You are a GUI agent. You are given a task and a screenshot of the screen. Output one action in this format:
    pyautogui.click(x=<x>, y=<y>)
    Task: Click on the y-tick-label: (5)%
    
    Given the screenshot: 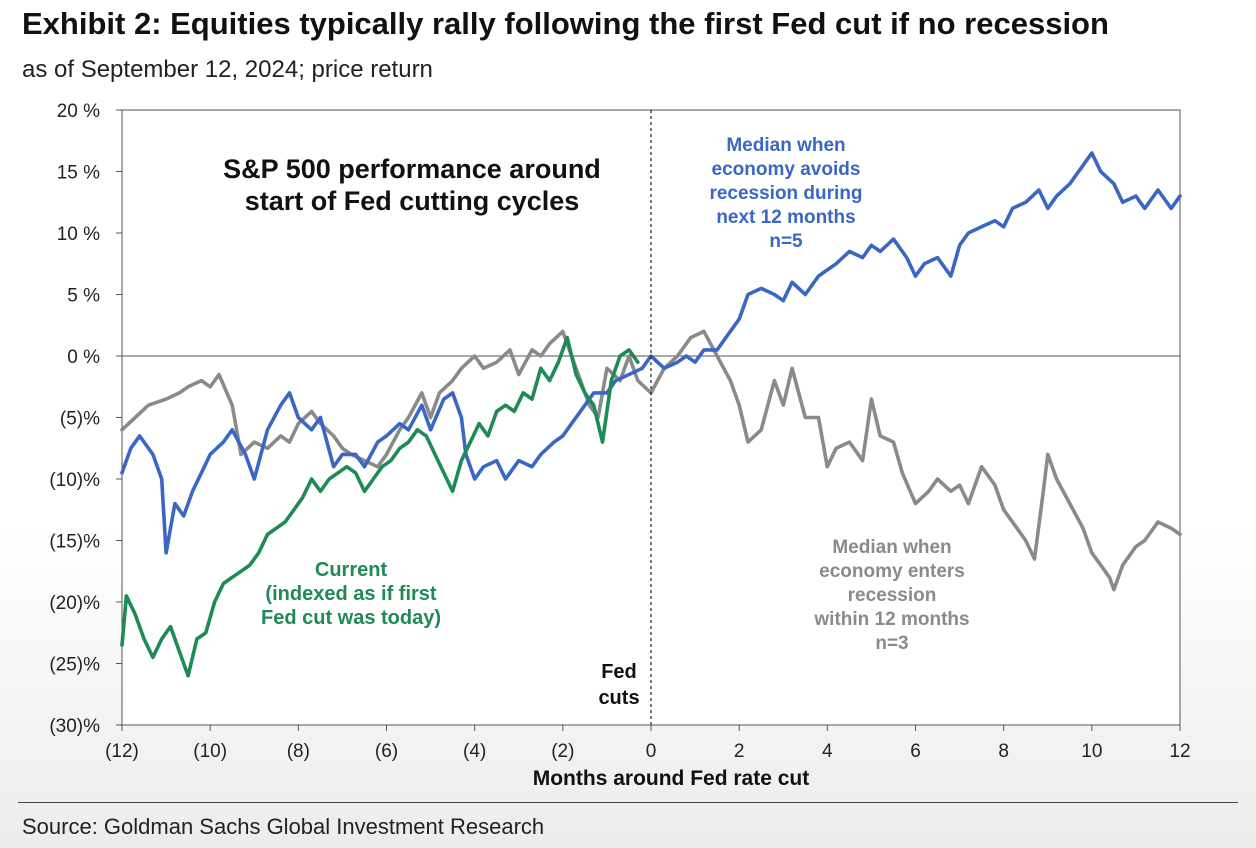 What is the action you would take?
    pyautogui.click(x=80, y=419)
    